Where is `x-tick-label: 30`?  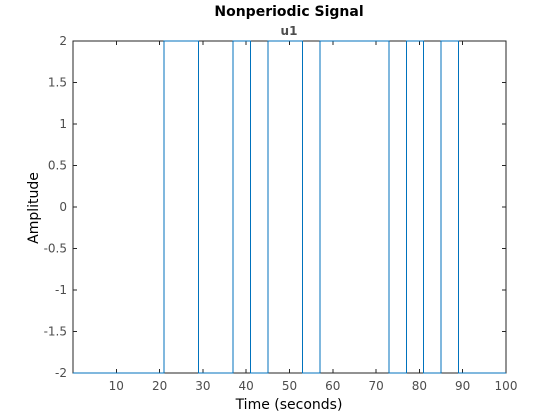
x-tick-label: 30 is located at coordinates (202, 386).